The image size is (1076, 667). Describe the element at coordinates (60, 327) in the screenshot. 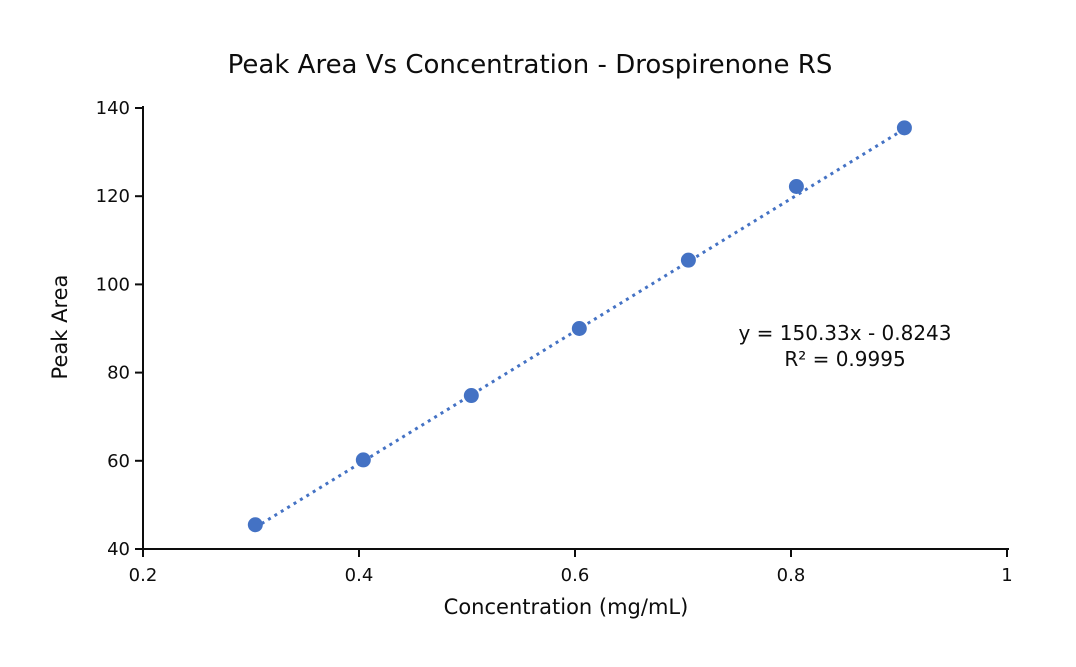

I see `y-axis-title: Peak Area` at that location.